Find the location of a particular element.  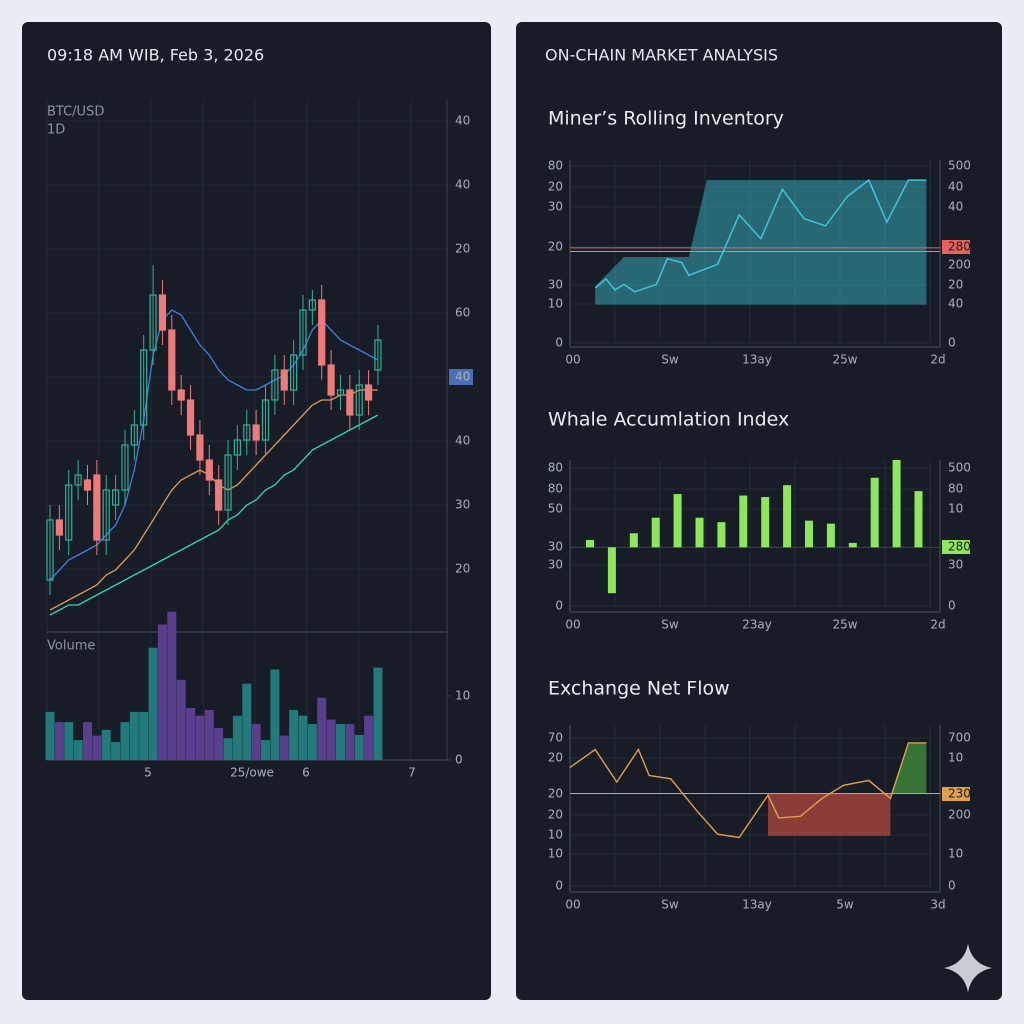

chart-title: Miner’s Rolling Inventory is located at coordinates (666, 119).